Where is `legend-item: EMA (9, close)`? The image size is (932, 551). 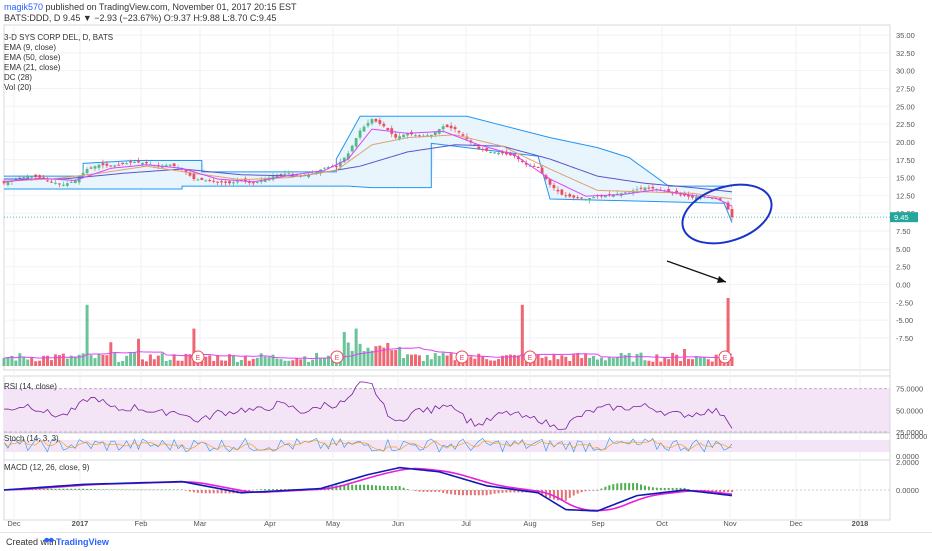
legend-item: EMA (9, close) is located at coordinates (58, 48).